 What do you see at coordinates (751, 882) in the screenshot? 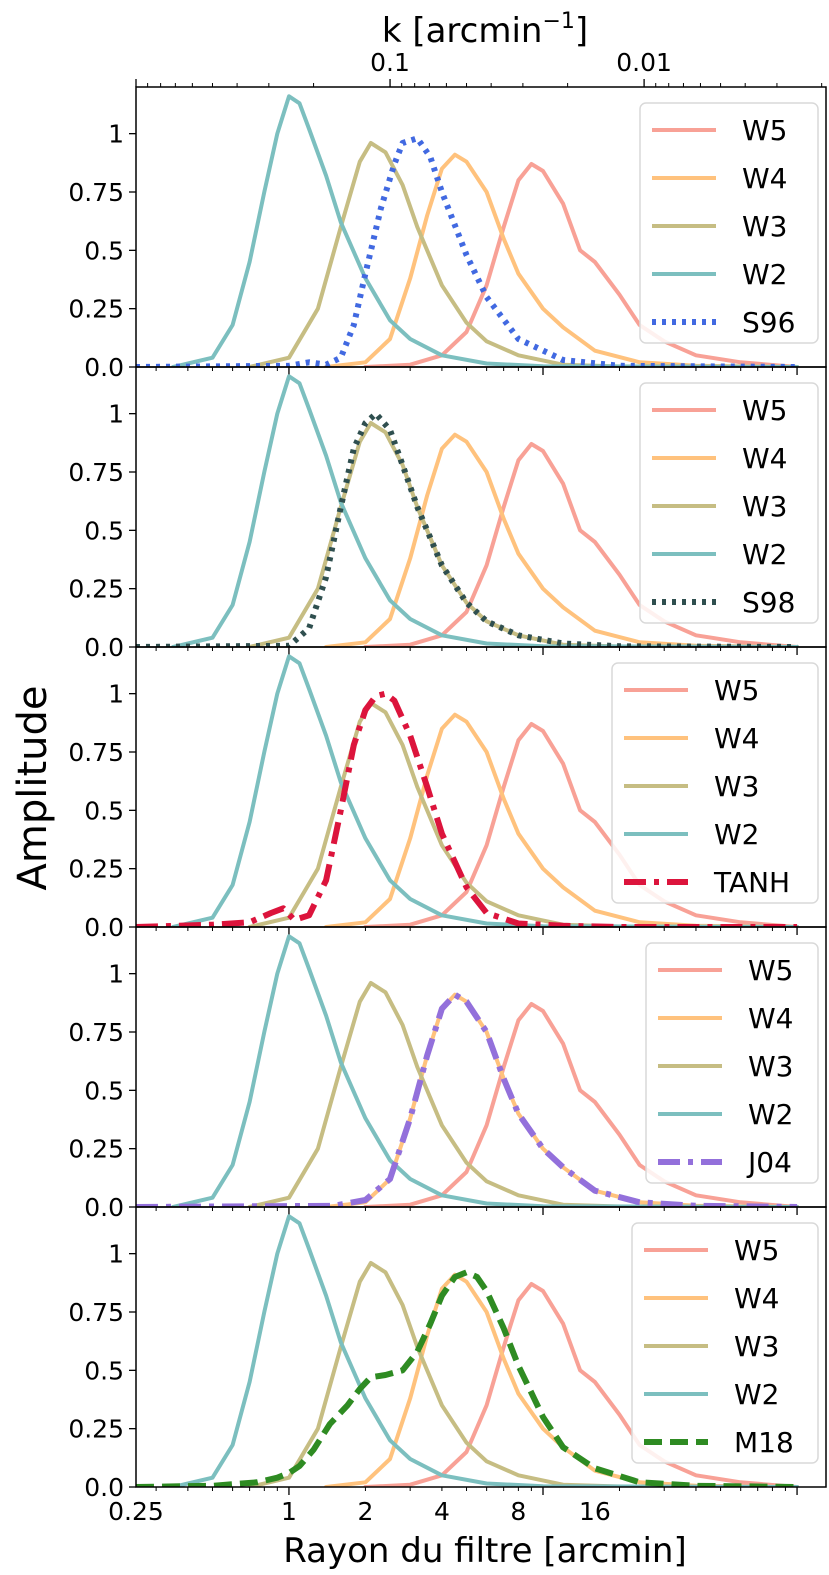
I see `legend-label: TANH` at bounding box center [751, 882].